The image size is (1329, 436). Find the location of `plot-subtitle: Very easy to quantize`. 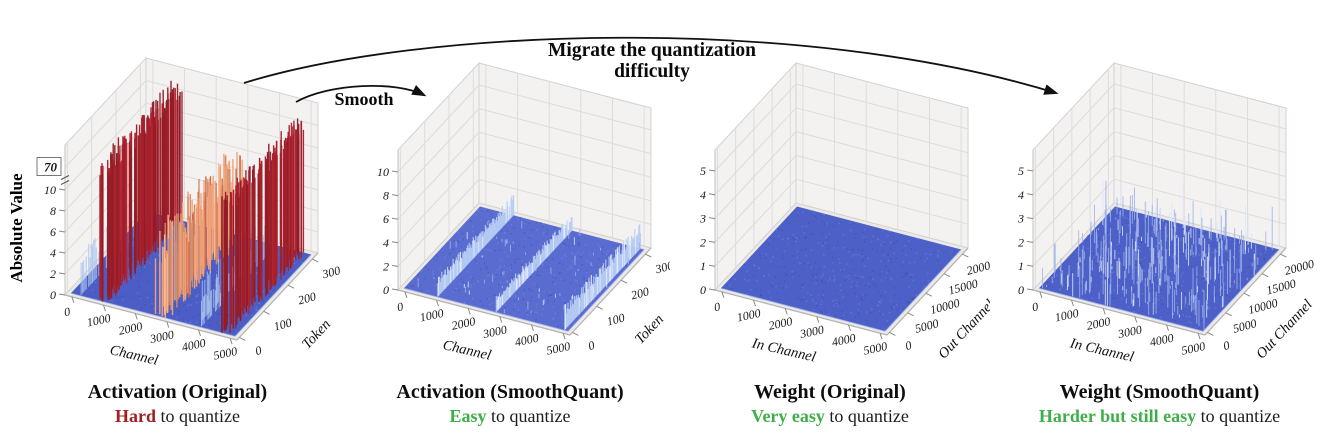

plot-subtitle: Very easy to quantize is located at coordinates (830, 416).